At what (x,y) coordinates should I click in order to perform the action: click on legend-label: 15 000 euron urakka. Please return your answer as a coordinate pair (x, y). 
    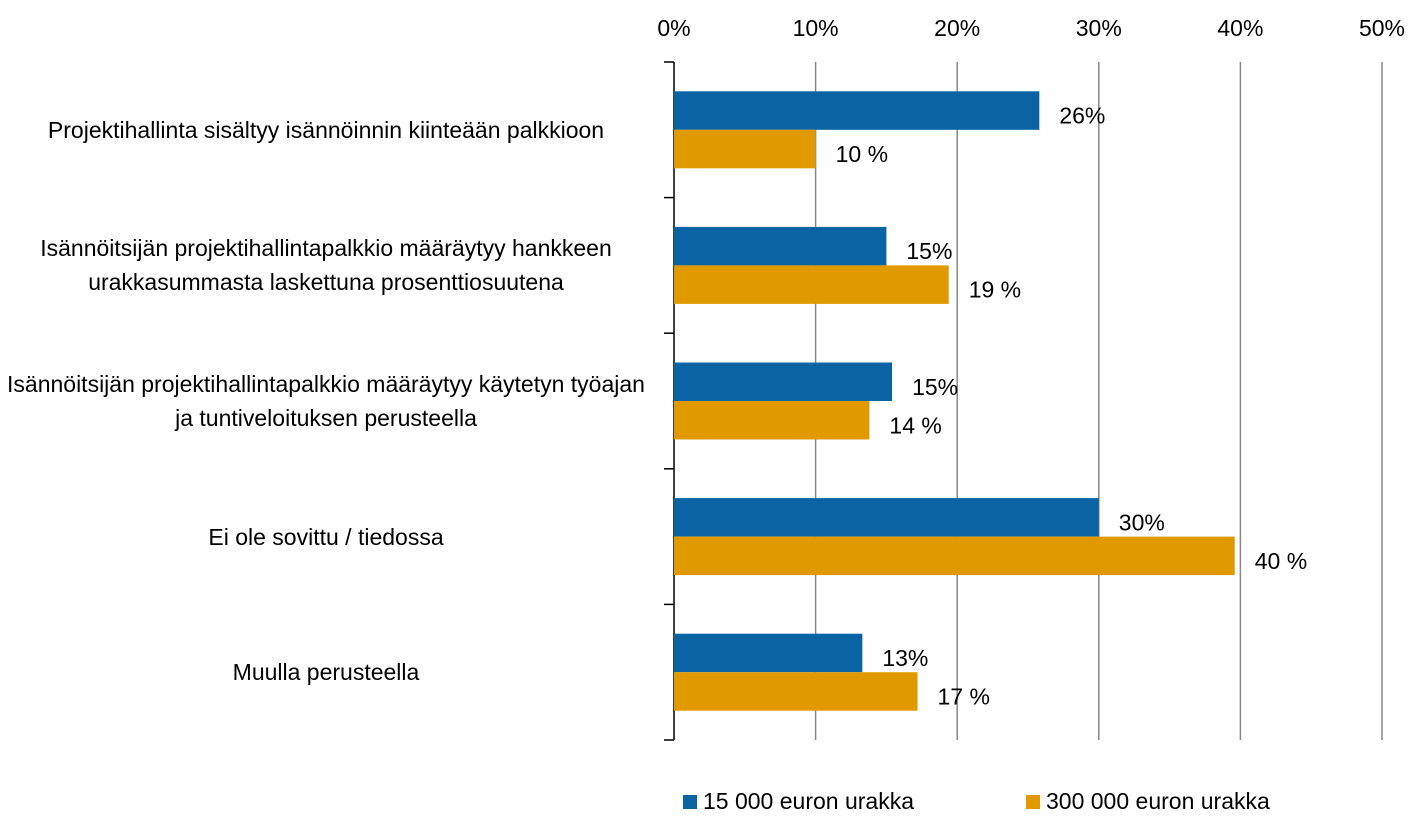
    Looking at the image, I should click on (808, 801).